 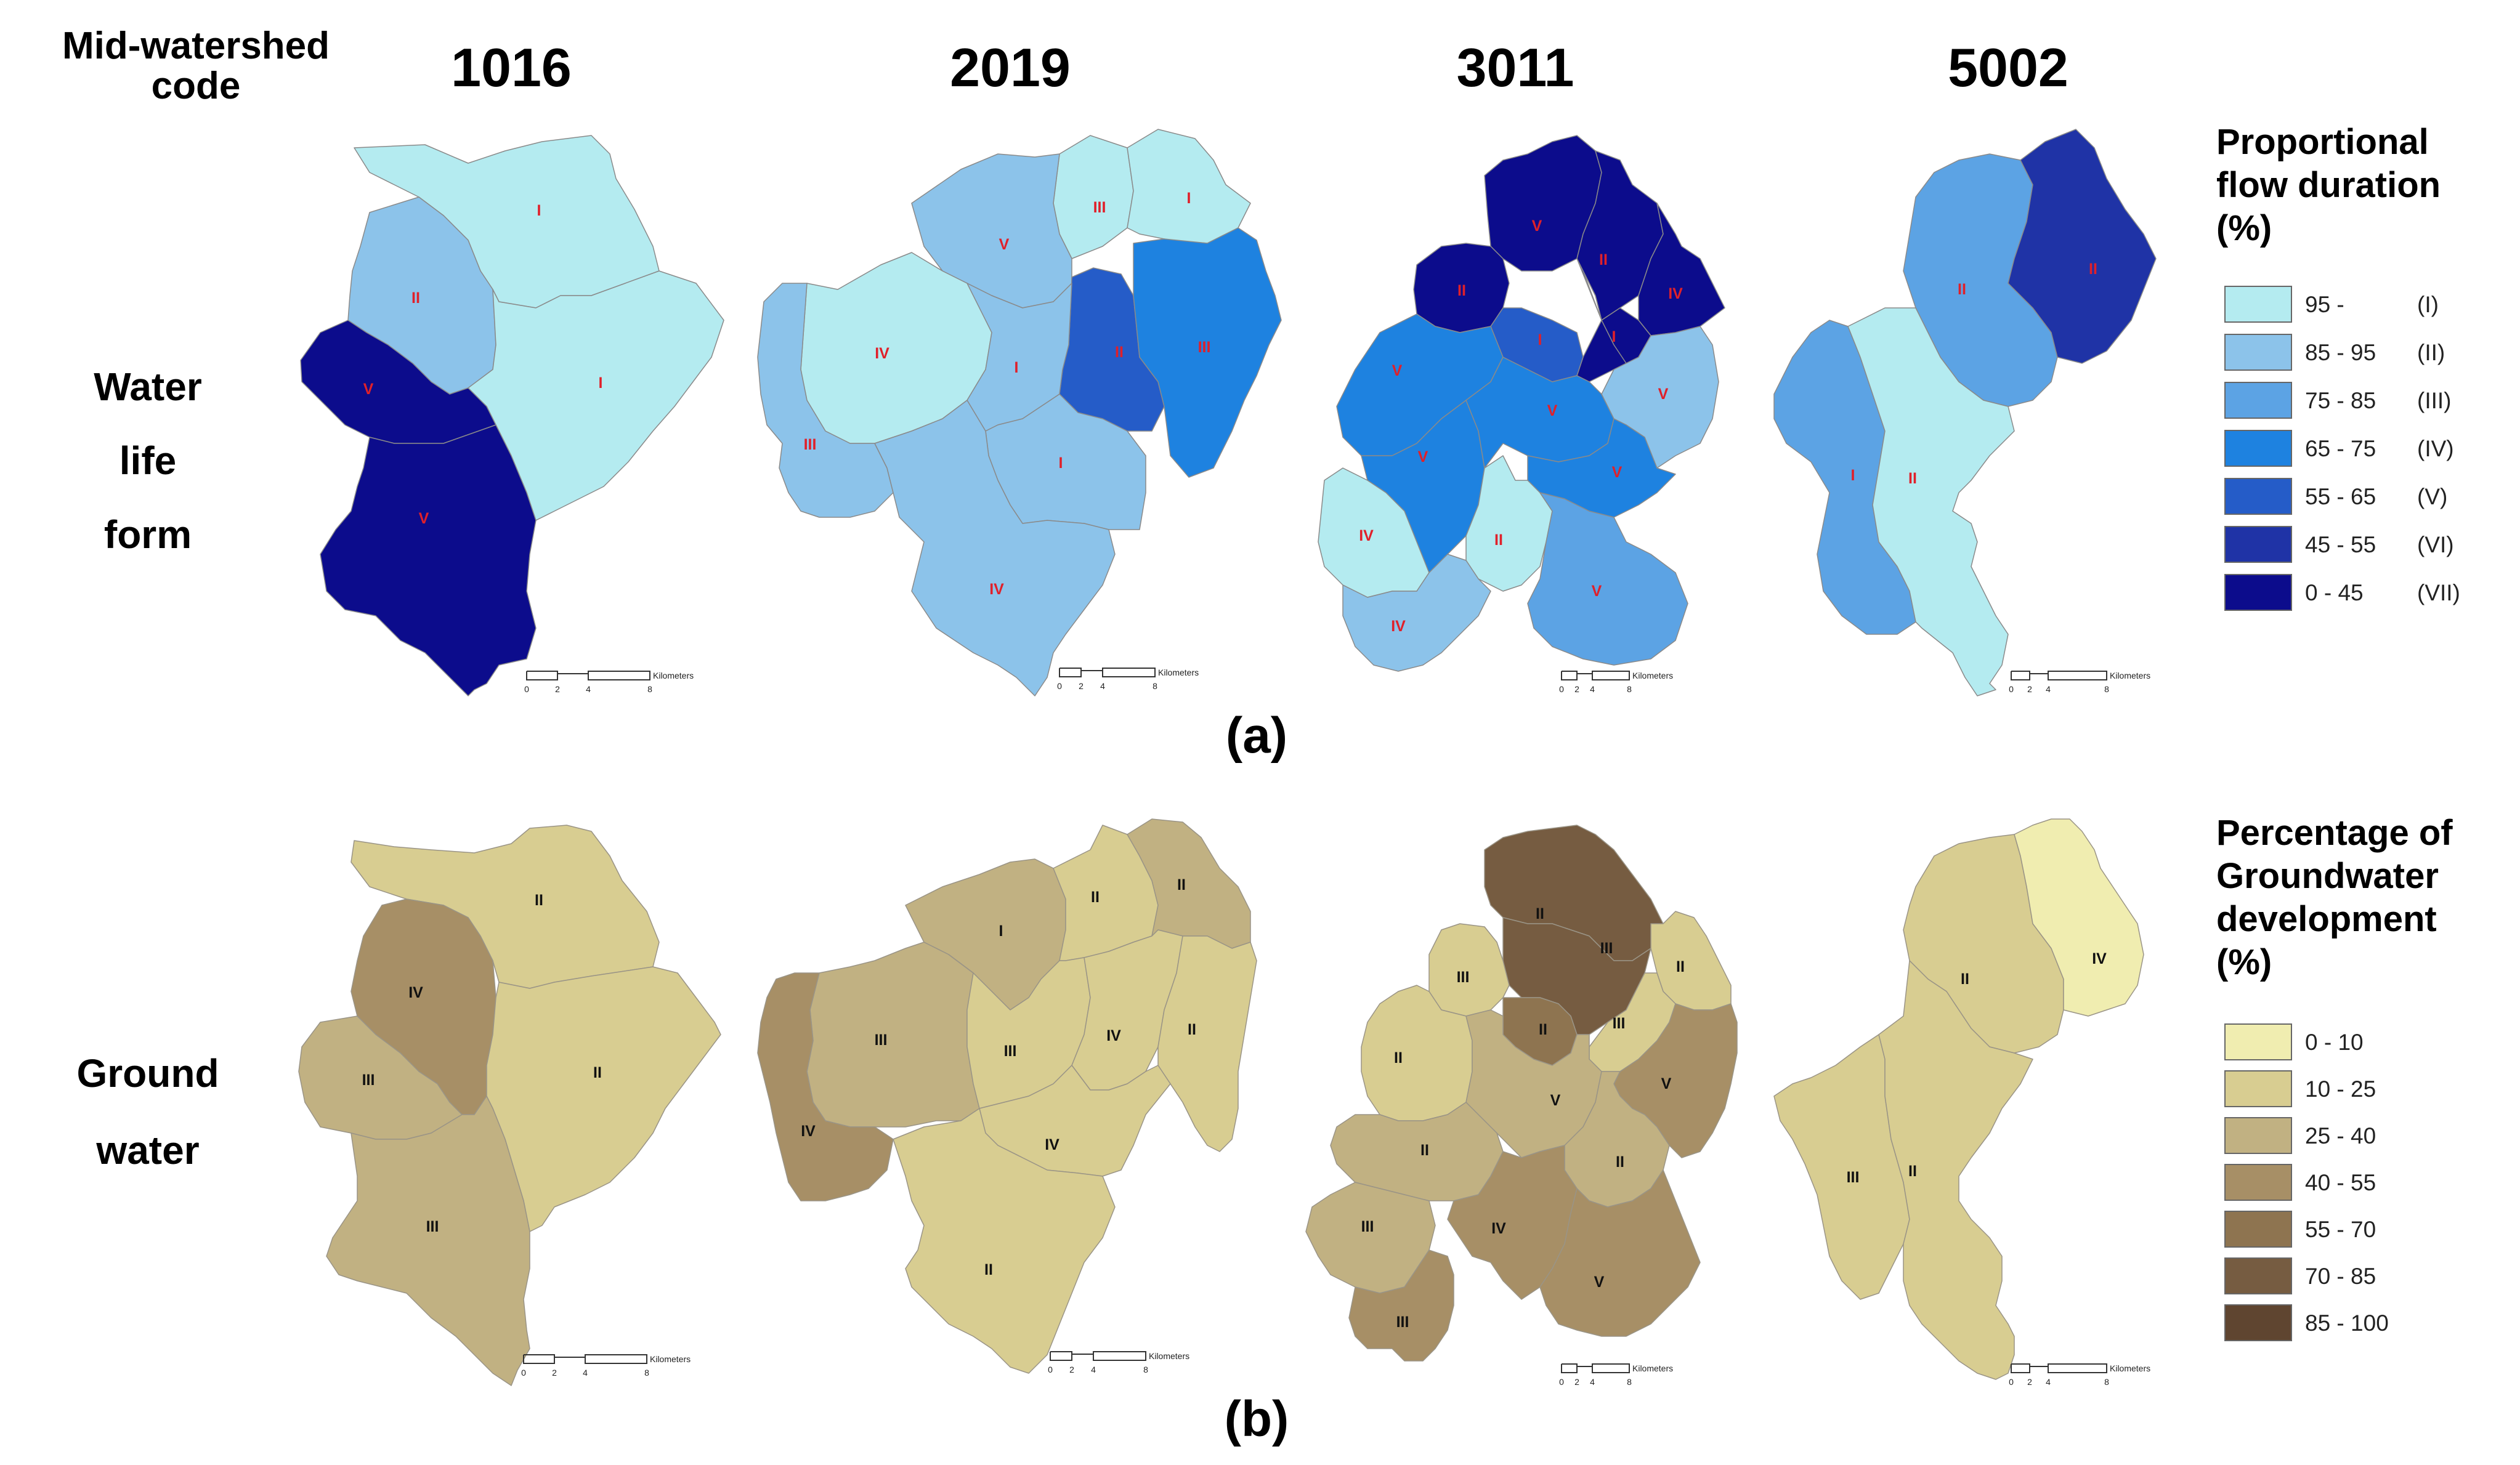 I want to click on scale-bar-a-1016: Kilometers 0 2 4 8, so click(x=609, y=682).